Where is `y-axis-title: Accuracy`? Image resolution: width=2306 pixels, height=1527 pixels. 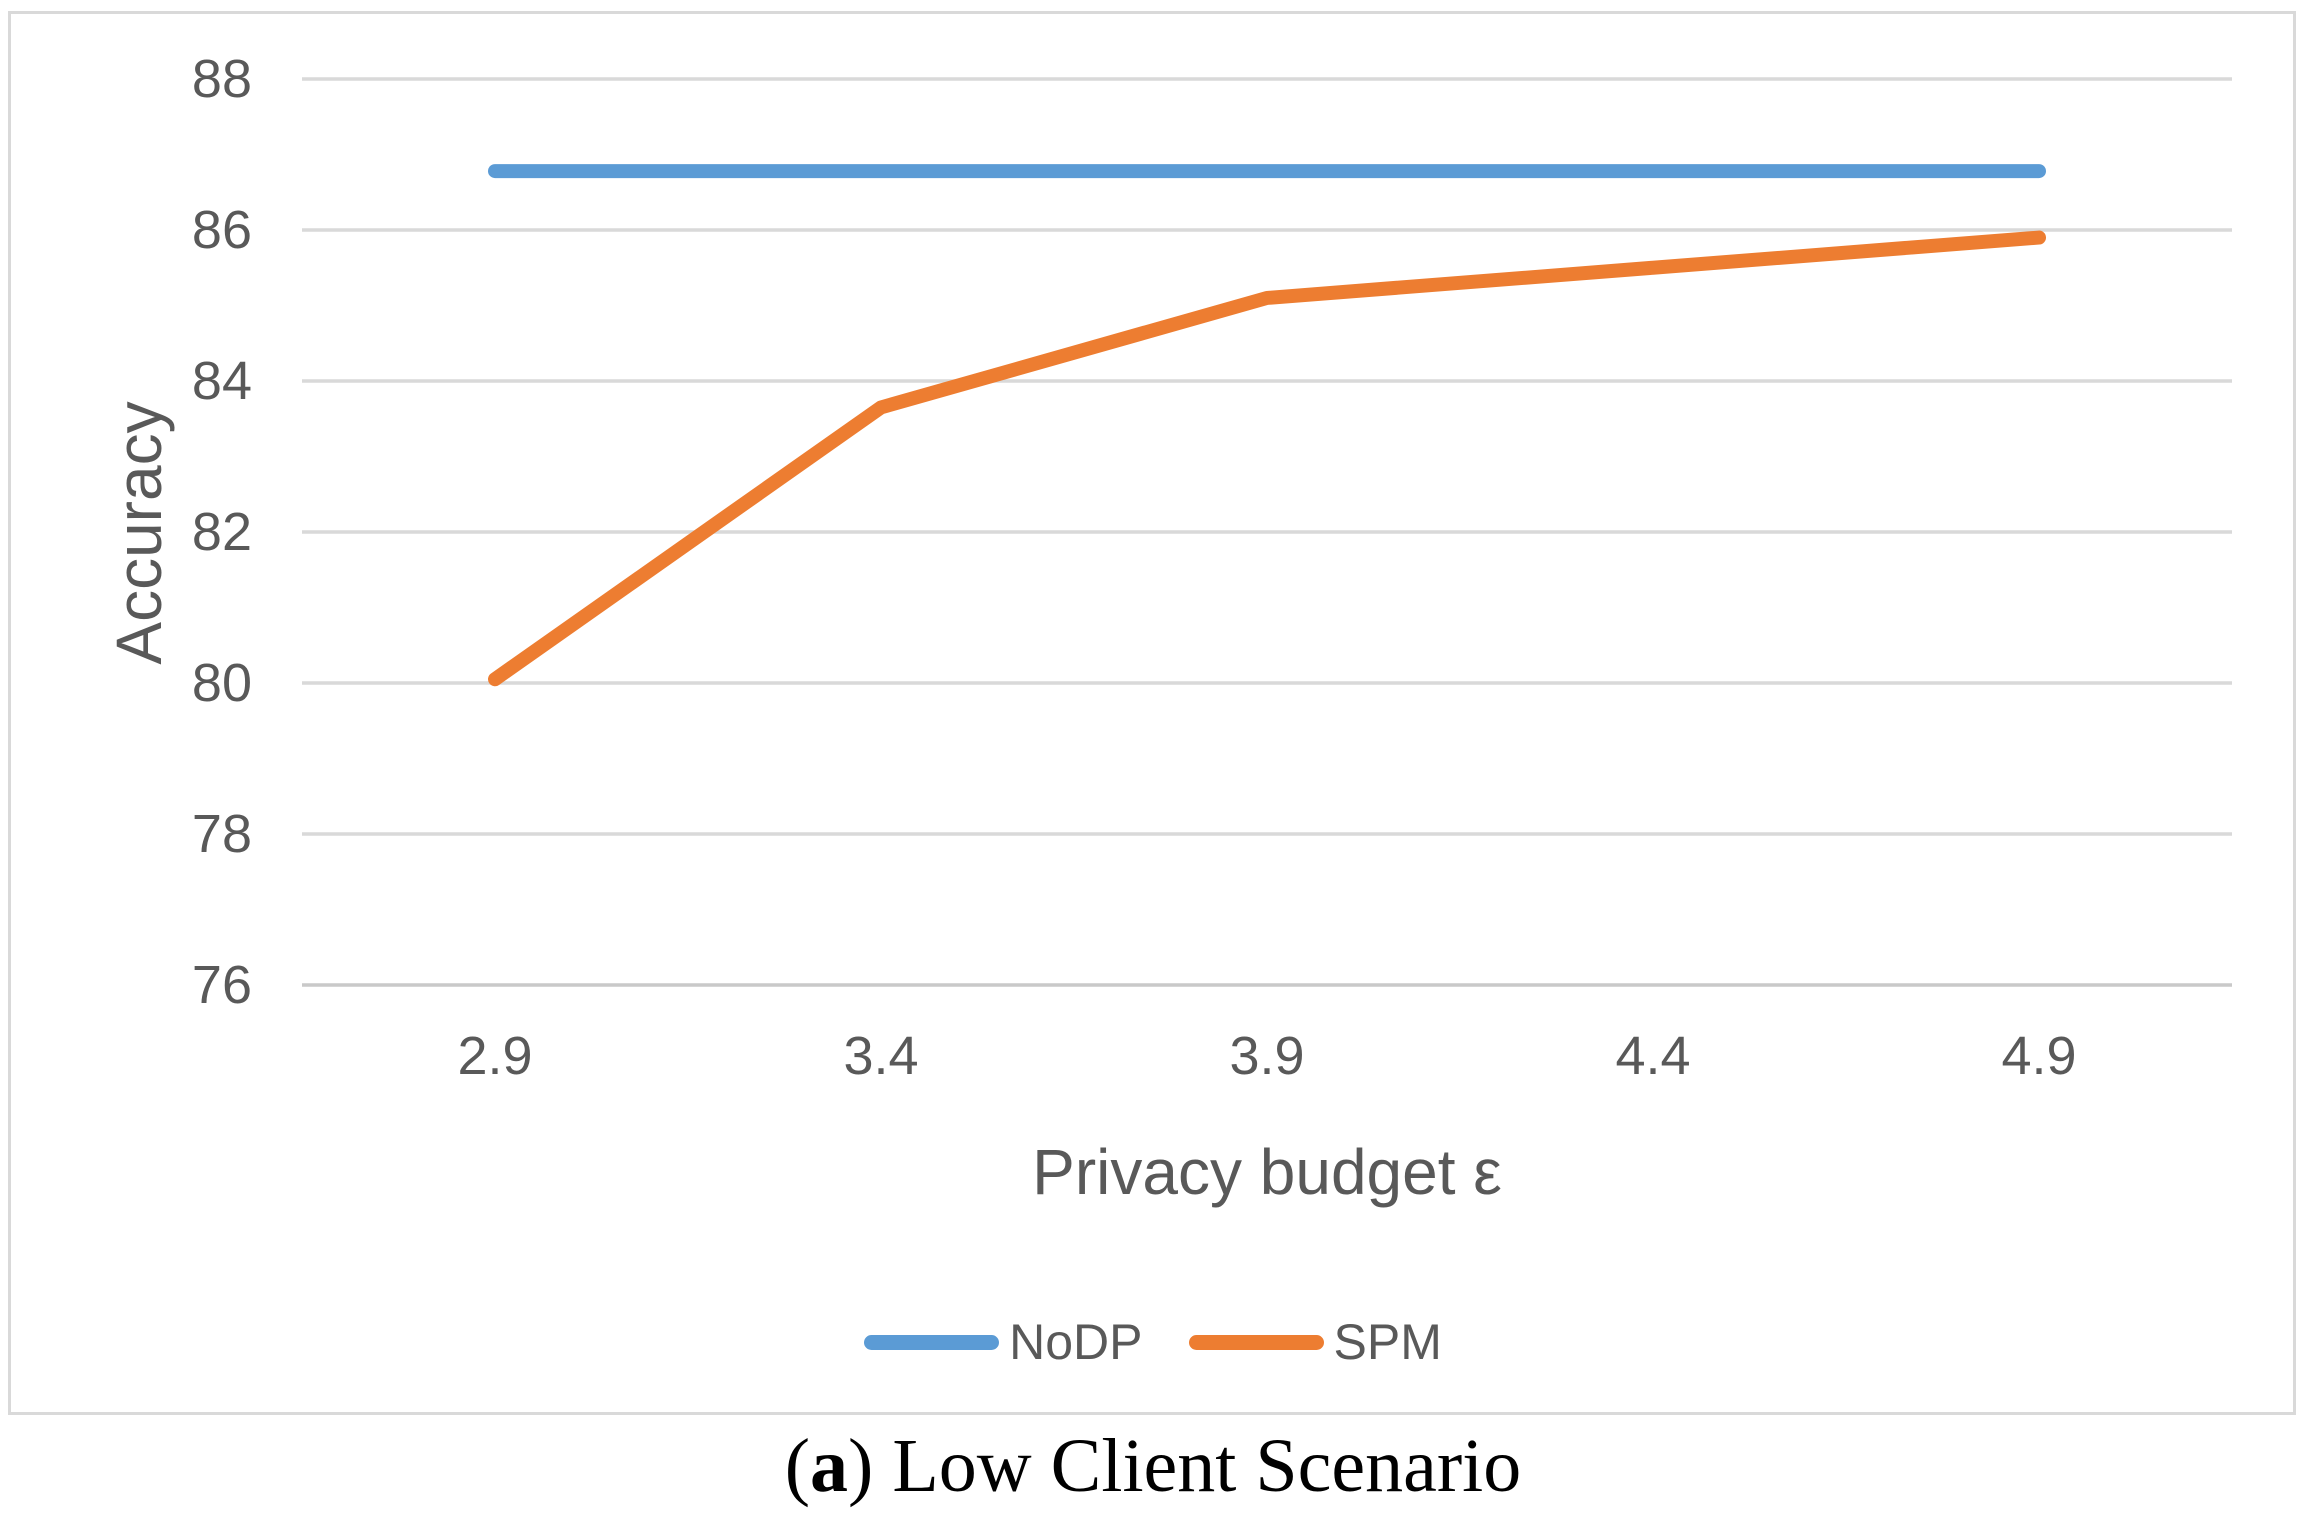 y-axis-title: Accuracy is located at coordinates (139, 533).